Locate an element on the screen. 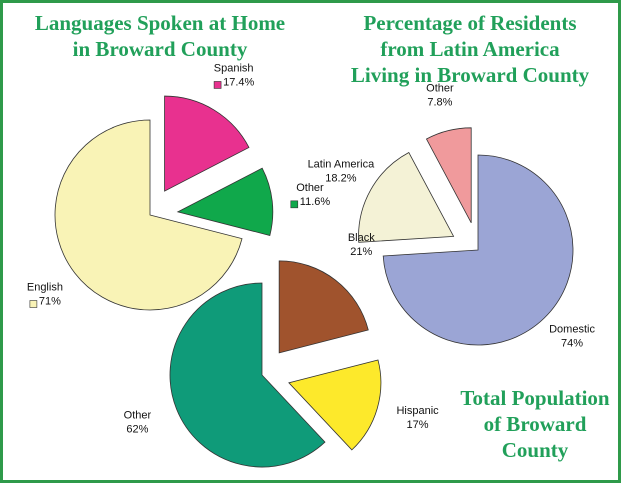  chart-title: Percentage of Residents is located at coordinates (469, 23).